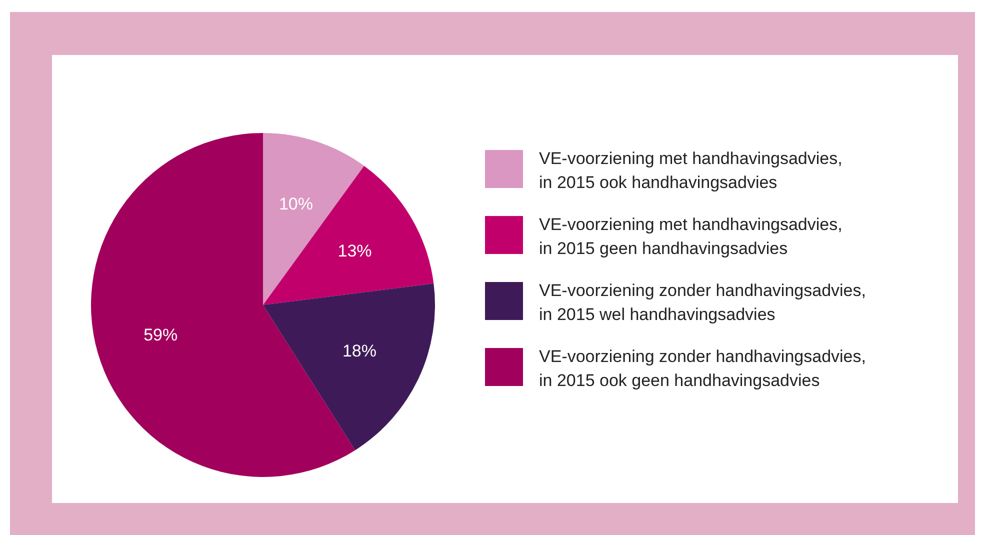  What do you see at coordinates (295, 204) in the screenshot?
I see `data-label: 10%` at bounding box center [295, 204].